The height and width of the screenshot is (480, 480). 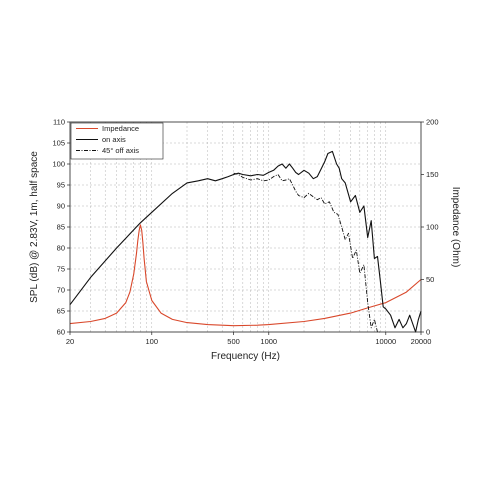 I want to click on y2-tick-label: 0, so click(x=428, y=332).